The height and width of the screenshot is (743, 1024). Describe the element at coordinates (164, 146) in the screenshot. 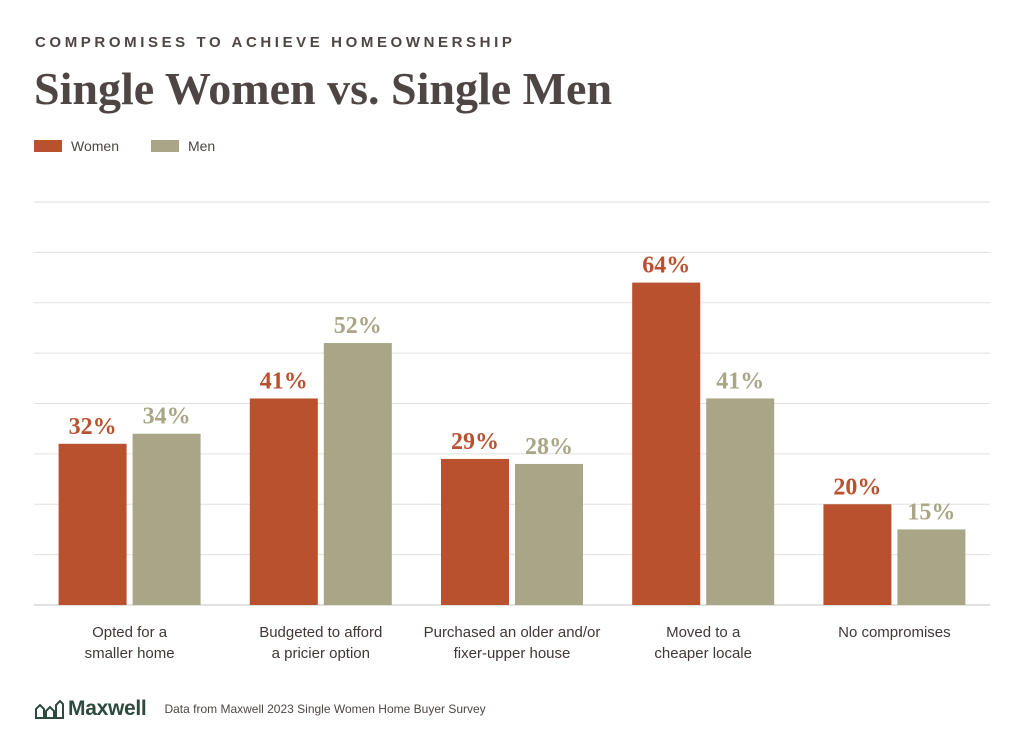

I see `legend-swatch-men` at that location.